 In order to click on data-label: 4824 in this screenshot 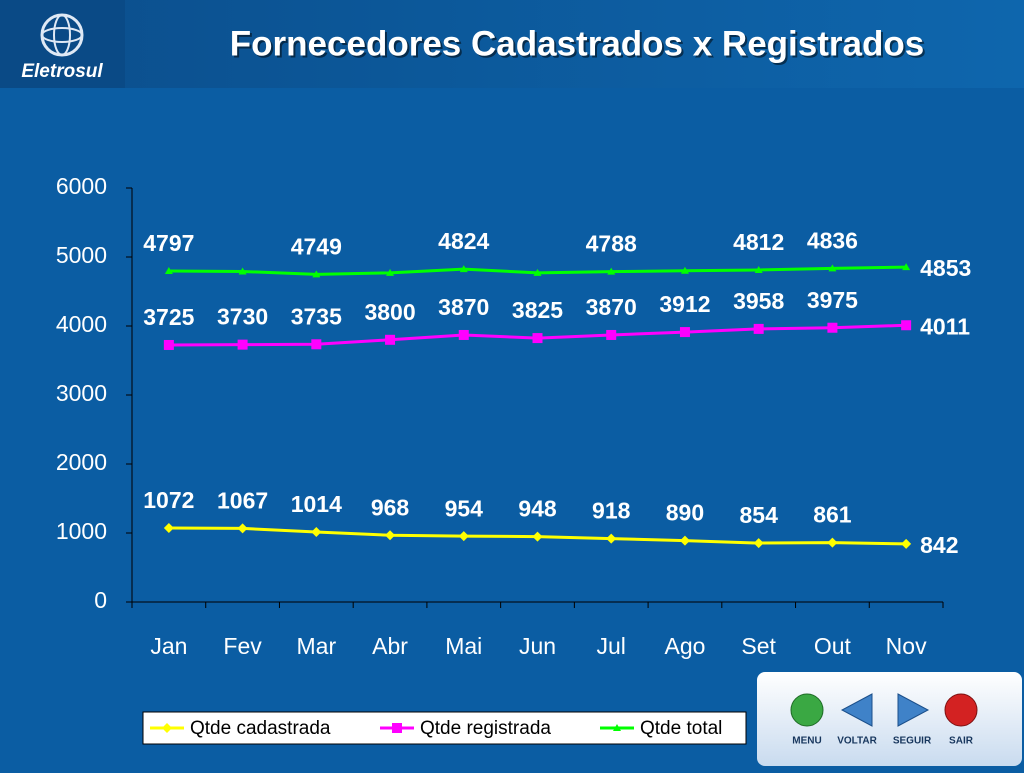, I will do `click(463, 241)`.